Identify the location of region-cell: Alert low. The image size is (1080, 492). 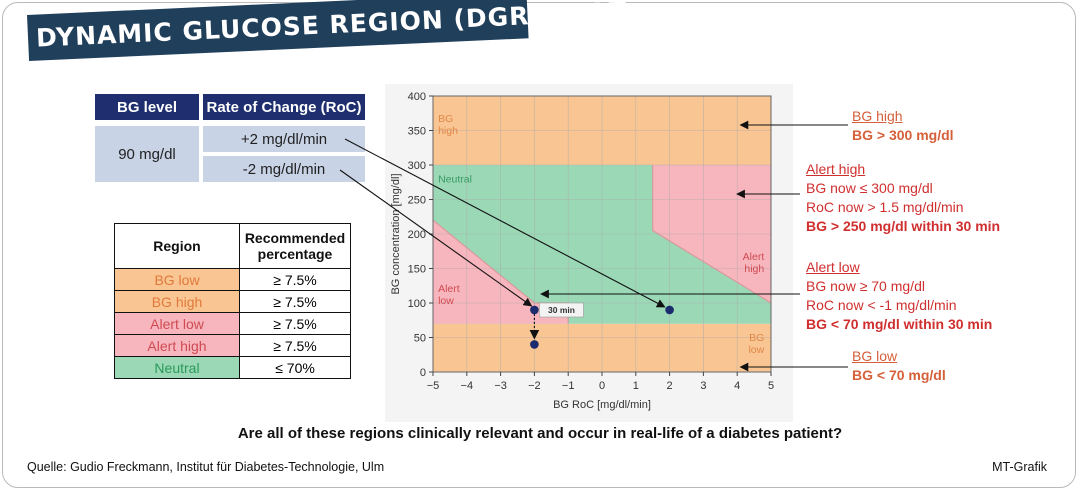
(177, 323).